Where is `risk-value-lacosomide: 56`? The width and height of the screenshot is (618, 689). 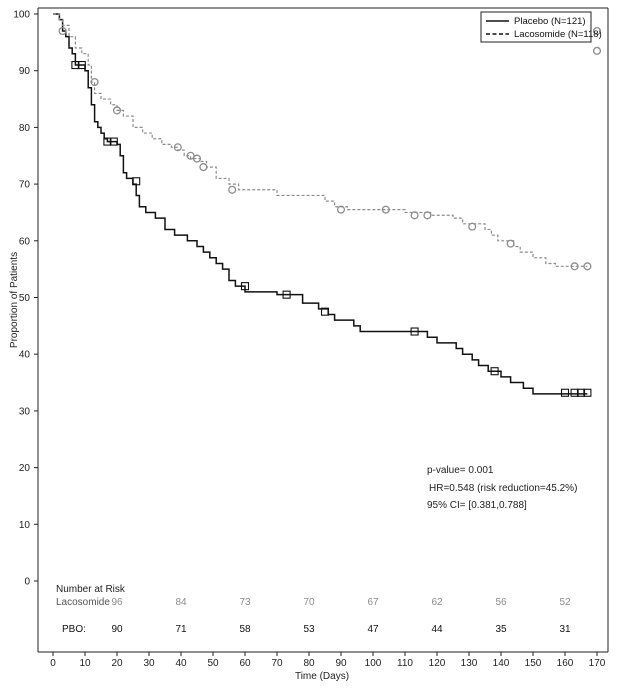
risk-value-lacosomide: 56 is located at coordinates (501, 602).